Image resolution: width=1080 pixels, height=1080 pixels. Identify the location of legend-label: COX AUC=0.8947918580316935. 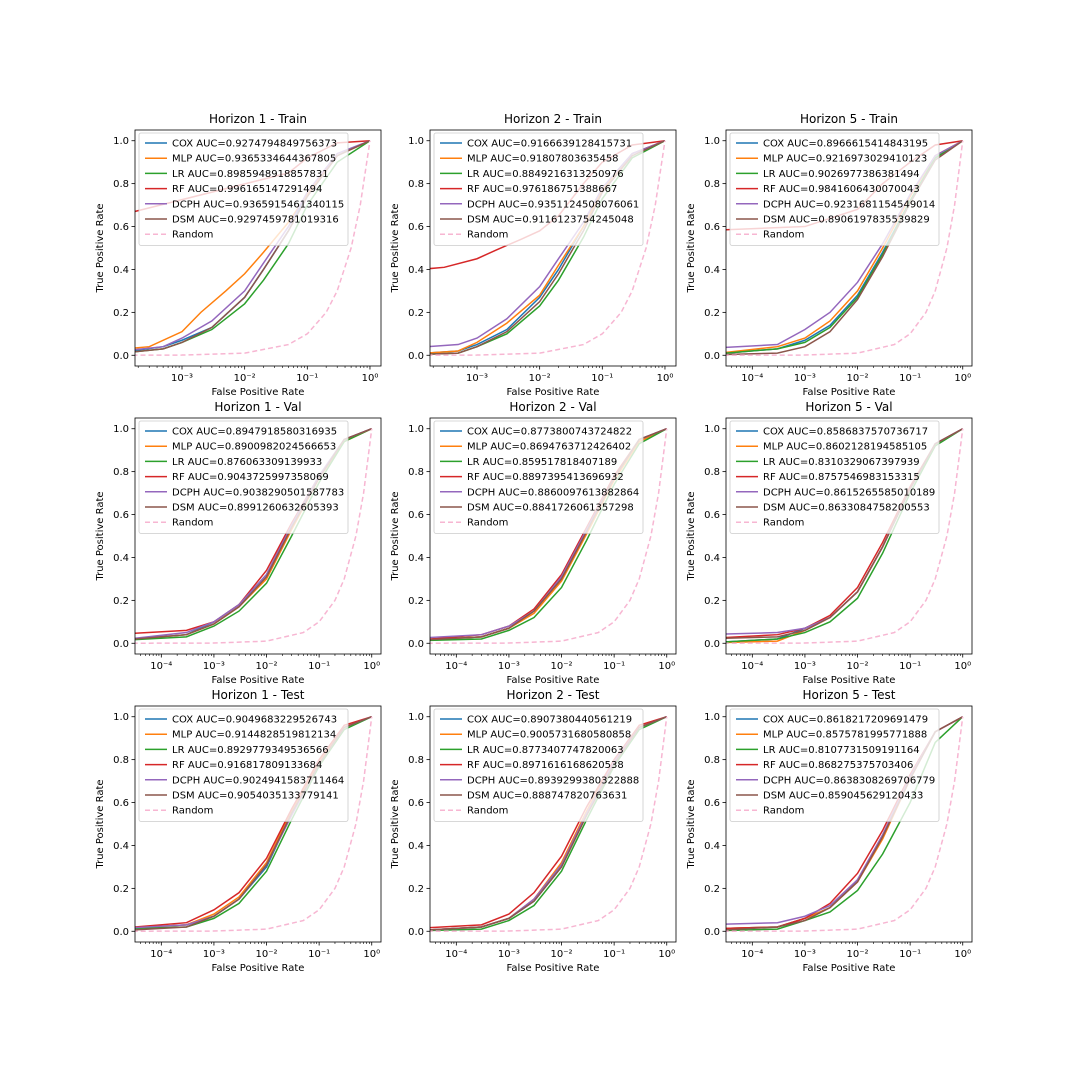
(254, 432).